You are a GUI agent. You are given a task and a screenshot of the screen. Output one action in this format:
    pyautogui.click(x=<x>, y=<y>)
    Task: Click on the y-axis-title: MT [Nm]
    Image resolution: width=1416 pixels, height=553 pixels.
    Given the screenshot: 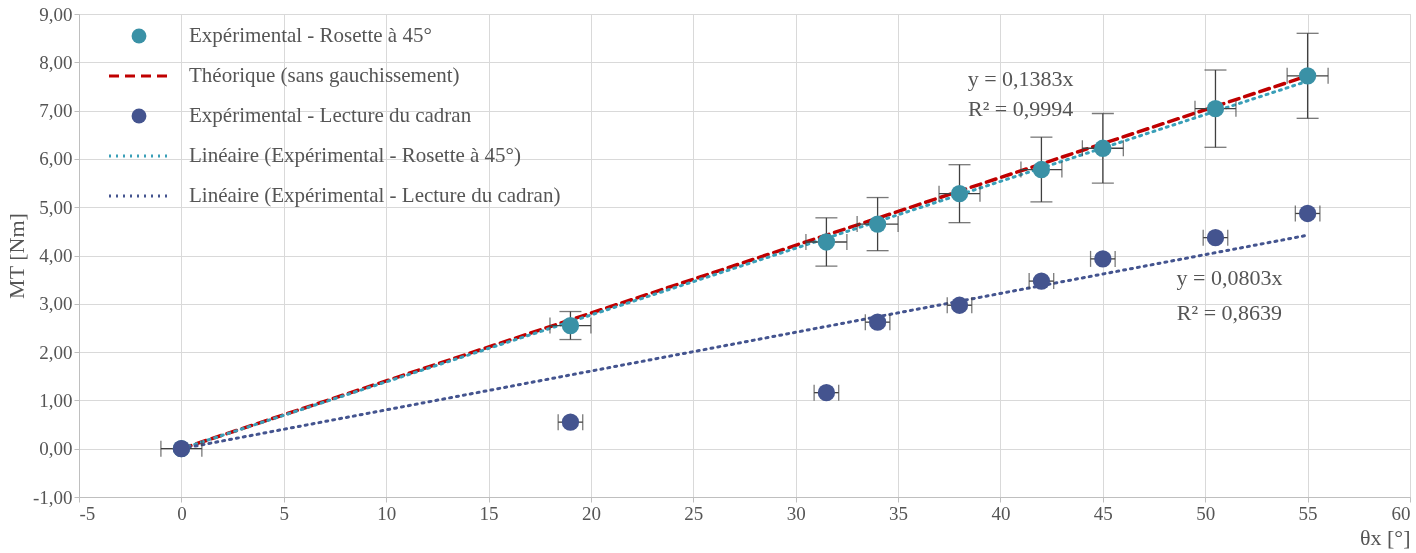 What is the action you would take?
    pyautogui.click(x=16, y=256)
    